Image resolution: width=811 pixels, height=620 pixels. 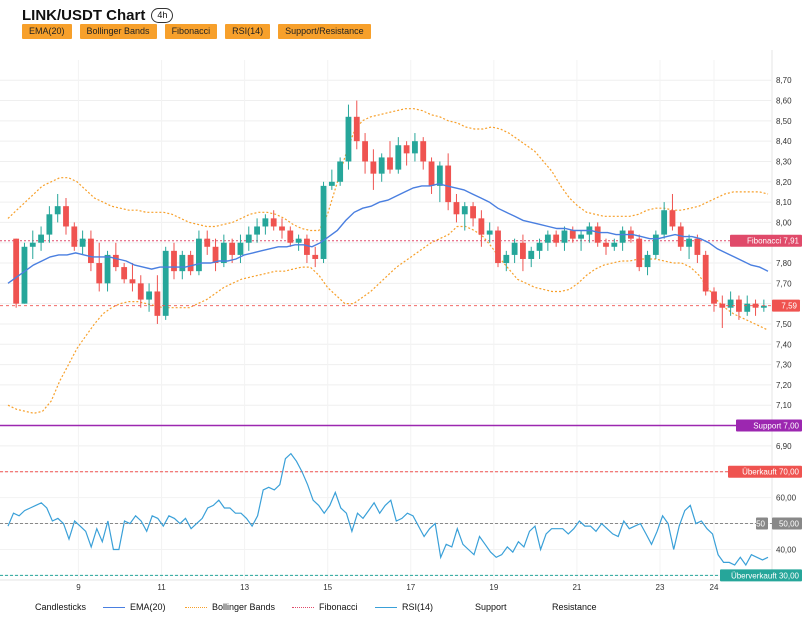 What do you see at coordinates (60, 607) in the screenshot?
I see `legend-item-candlesticks: Candlesticks` at bounding box center [60, 607].